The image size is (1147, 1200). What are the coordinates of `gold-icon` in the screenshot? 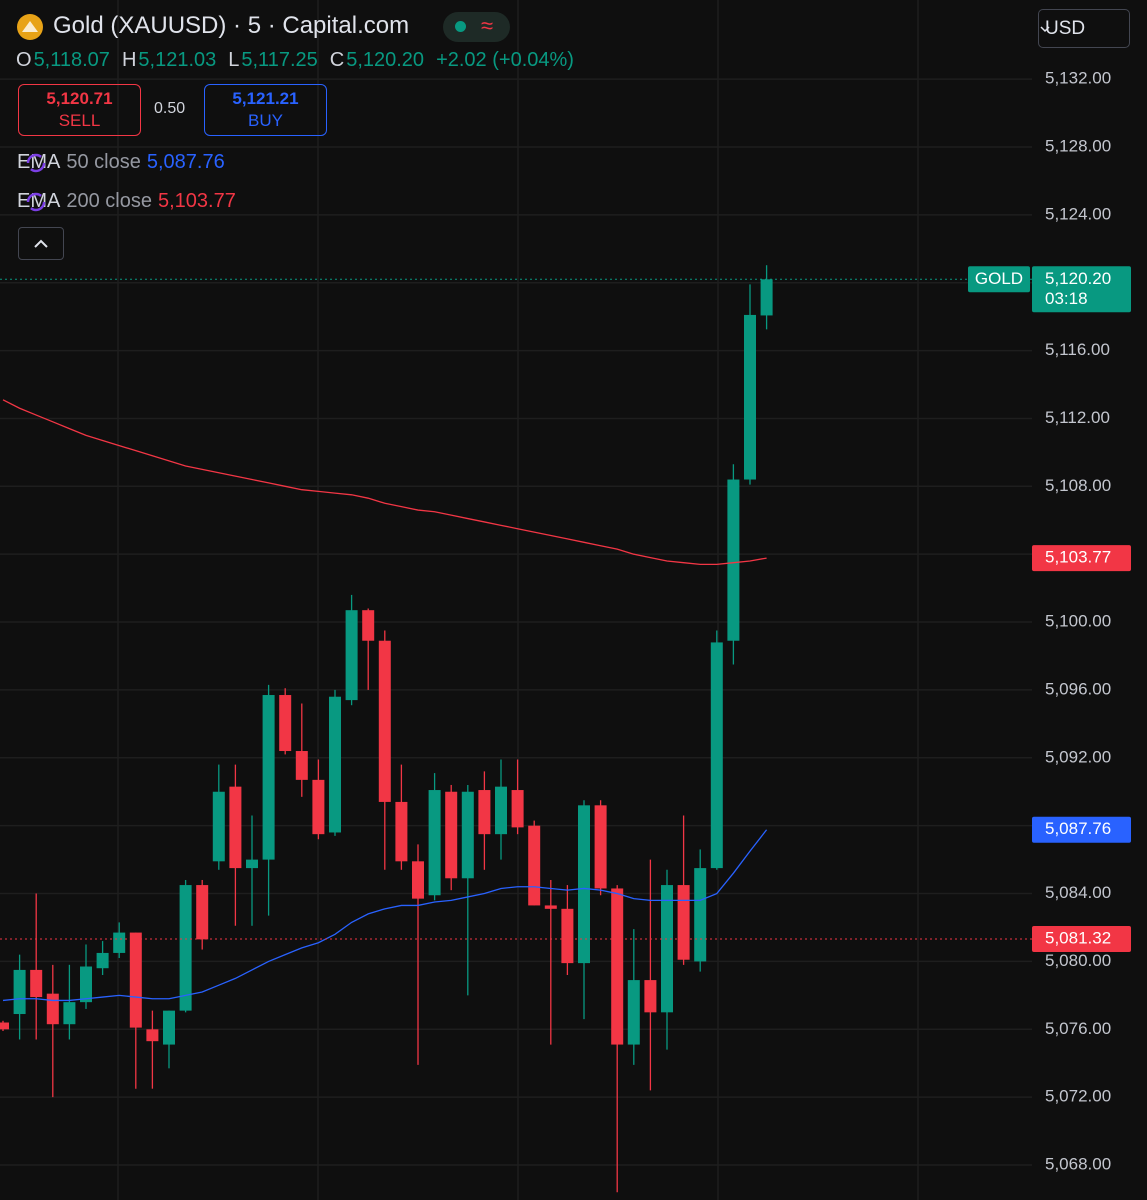 It's located at (30, 27).